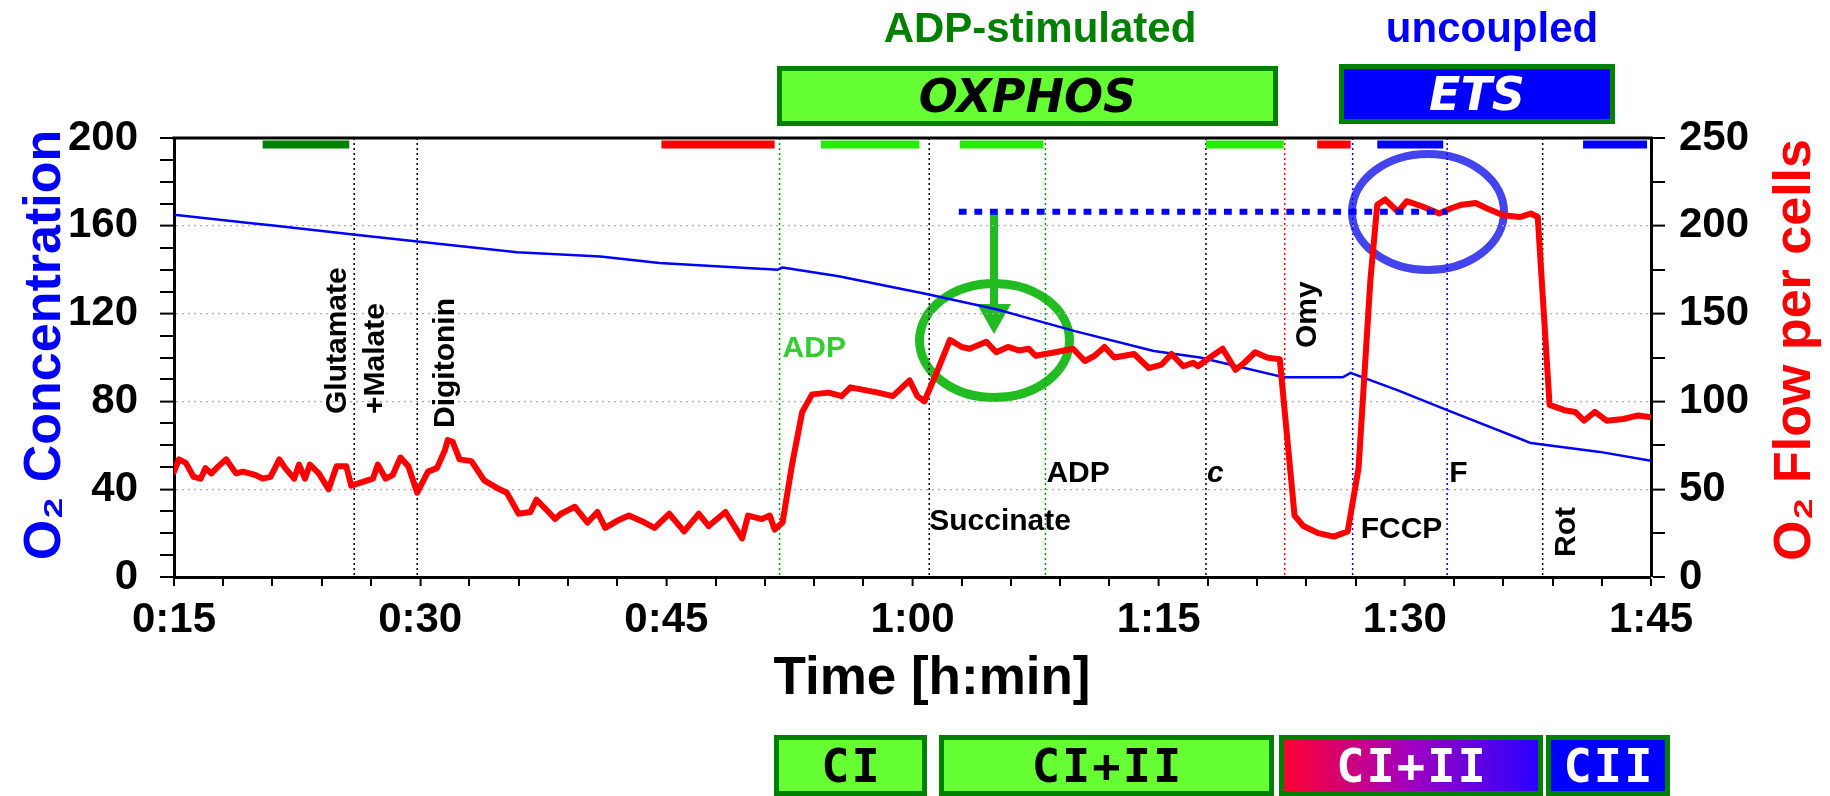 The width and height of the screenshot is (1830, 796). I want to click on x-tick-label: 1:30, so click(1404, 617).